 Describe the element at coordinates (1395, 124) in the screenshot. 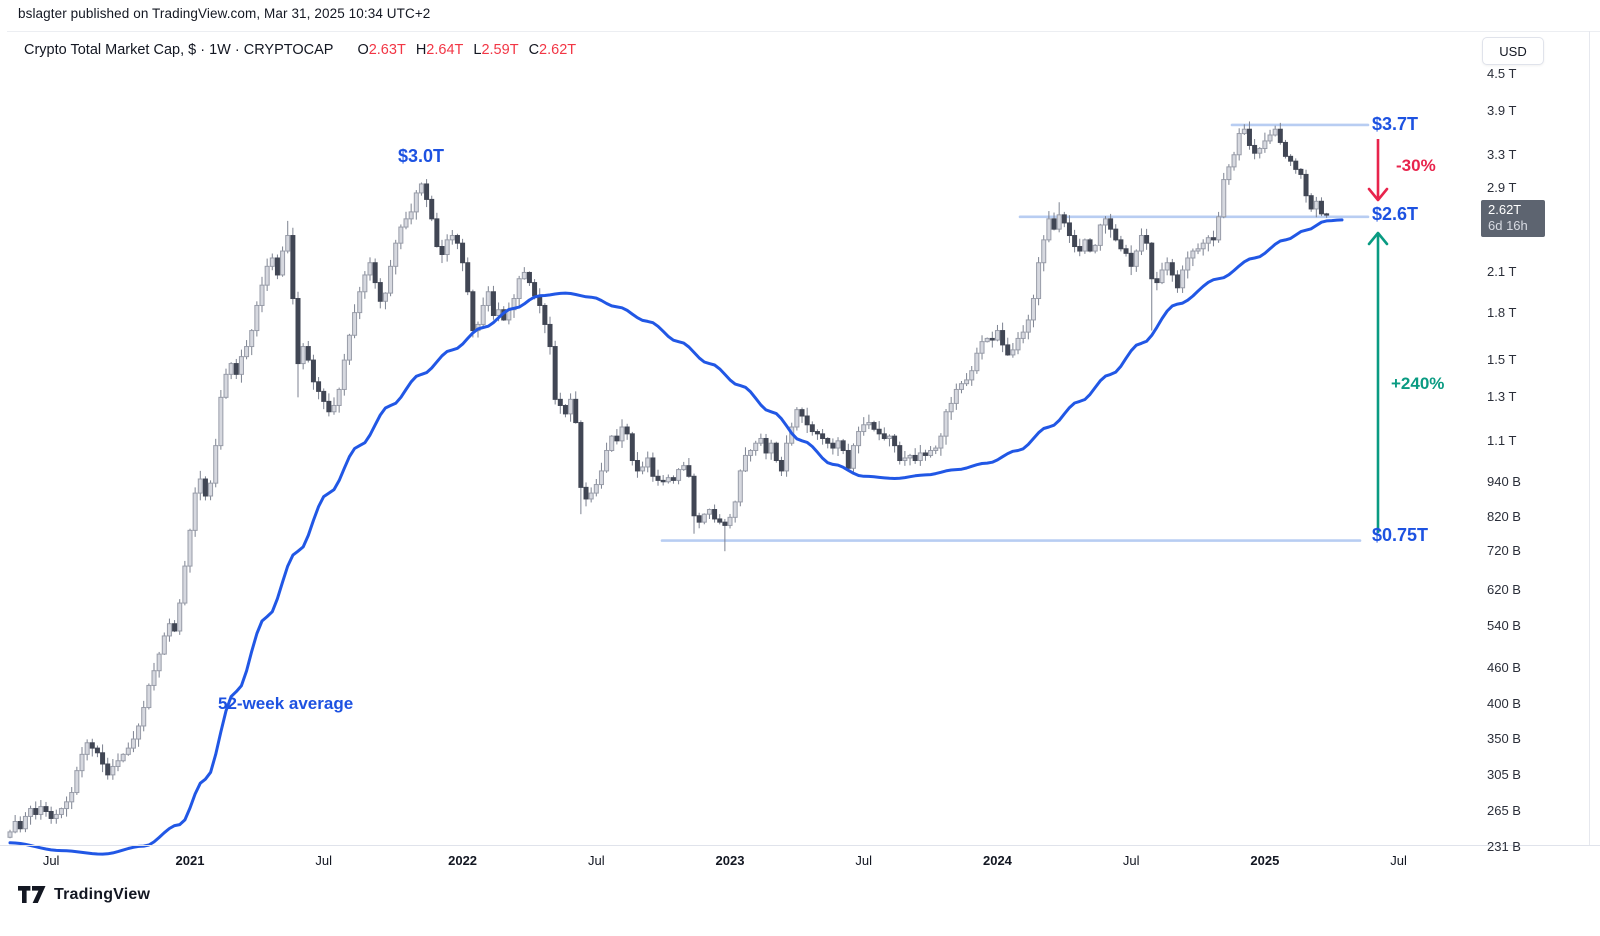

I see `annotation-resistance-3-7T: $3.7T` at that location.